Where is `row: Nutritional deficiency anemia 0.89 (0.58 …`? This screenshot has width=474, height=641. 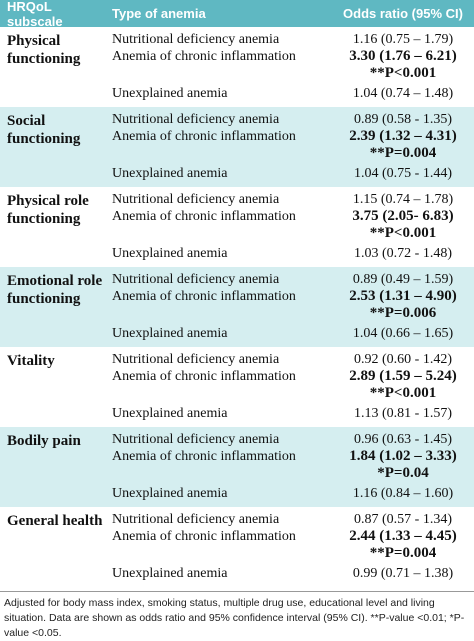
row: Nutritional deficiency anemia 0.89 (0.58 … is located at coordinates (292, 119).